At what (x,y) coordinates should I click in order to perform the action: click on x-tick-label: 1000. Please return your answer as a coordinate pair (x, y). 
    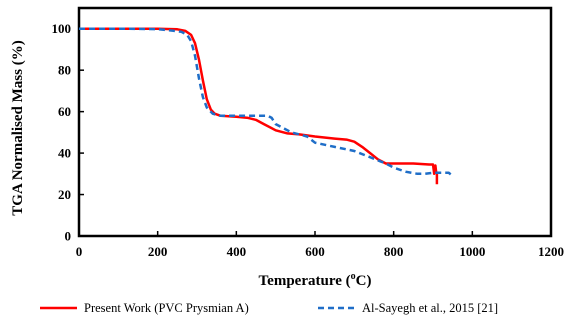
    Looking at the image, I should click on (472, 251).